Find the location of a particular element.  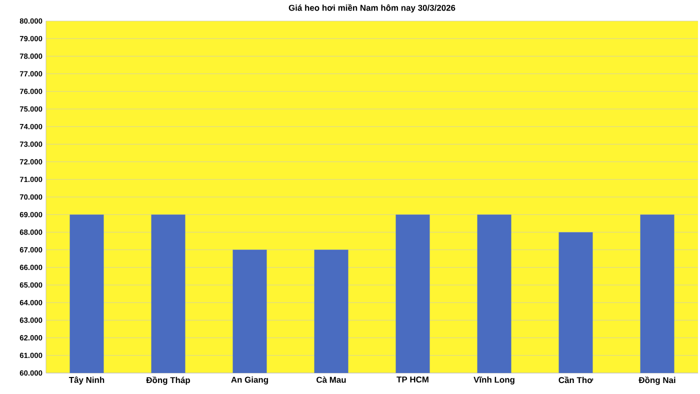

x-tick-label: Cần Thơ is located at coordinates (576, 380).